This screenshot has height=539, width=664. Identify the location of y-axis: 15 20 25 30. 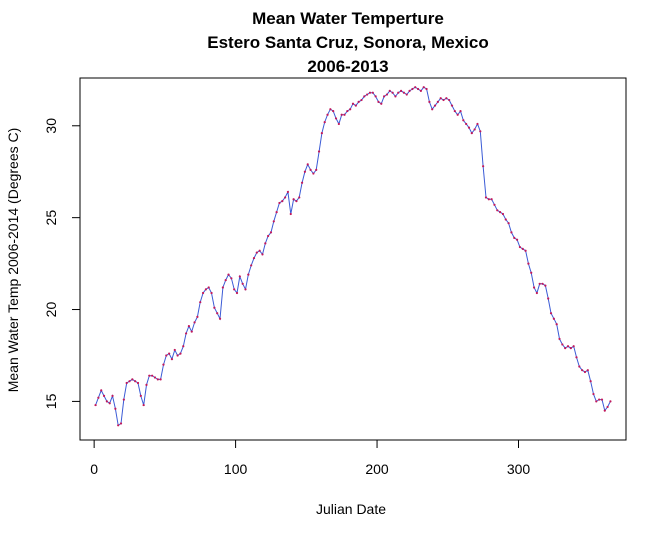
(62, 263).